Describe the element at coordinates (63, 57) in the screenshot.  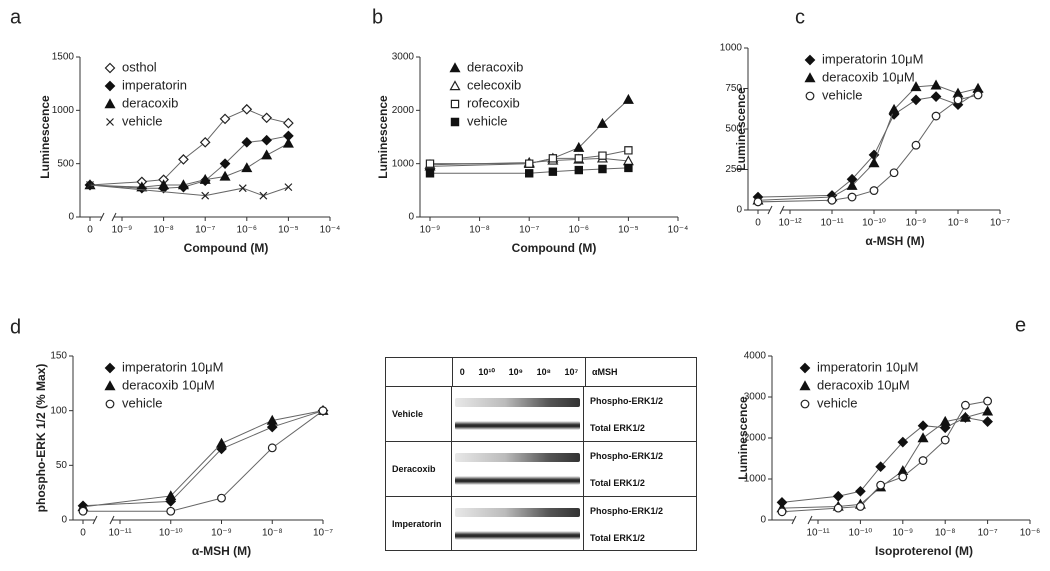
I see `y-tick-label: 1500` at that location.